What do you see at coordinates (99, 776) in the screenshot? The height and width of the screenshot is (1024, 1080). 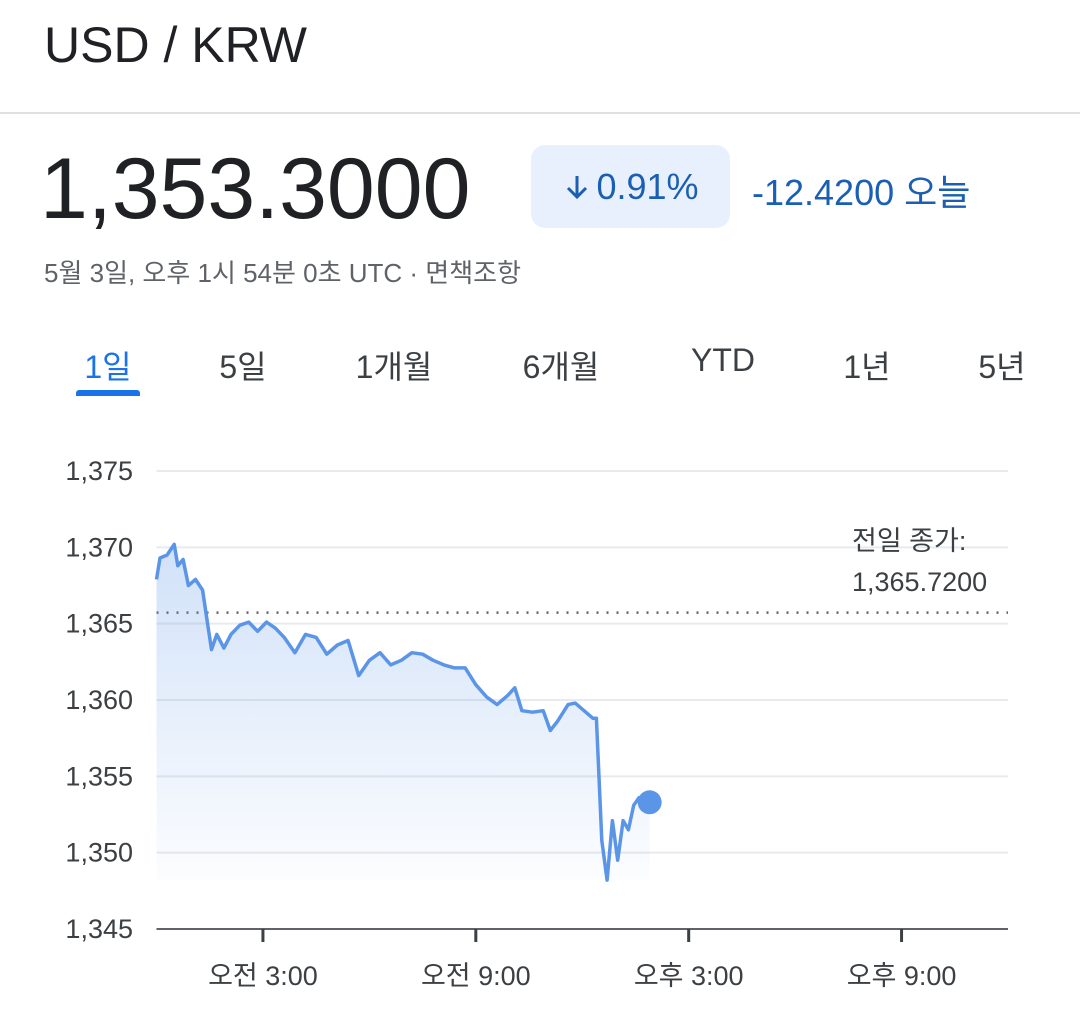 I see `y-tick-label: 1,355` at bounding box center [99, 776].